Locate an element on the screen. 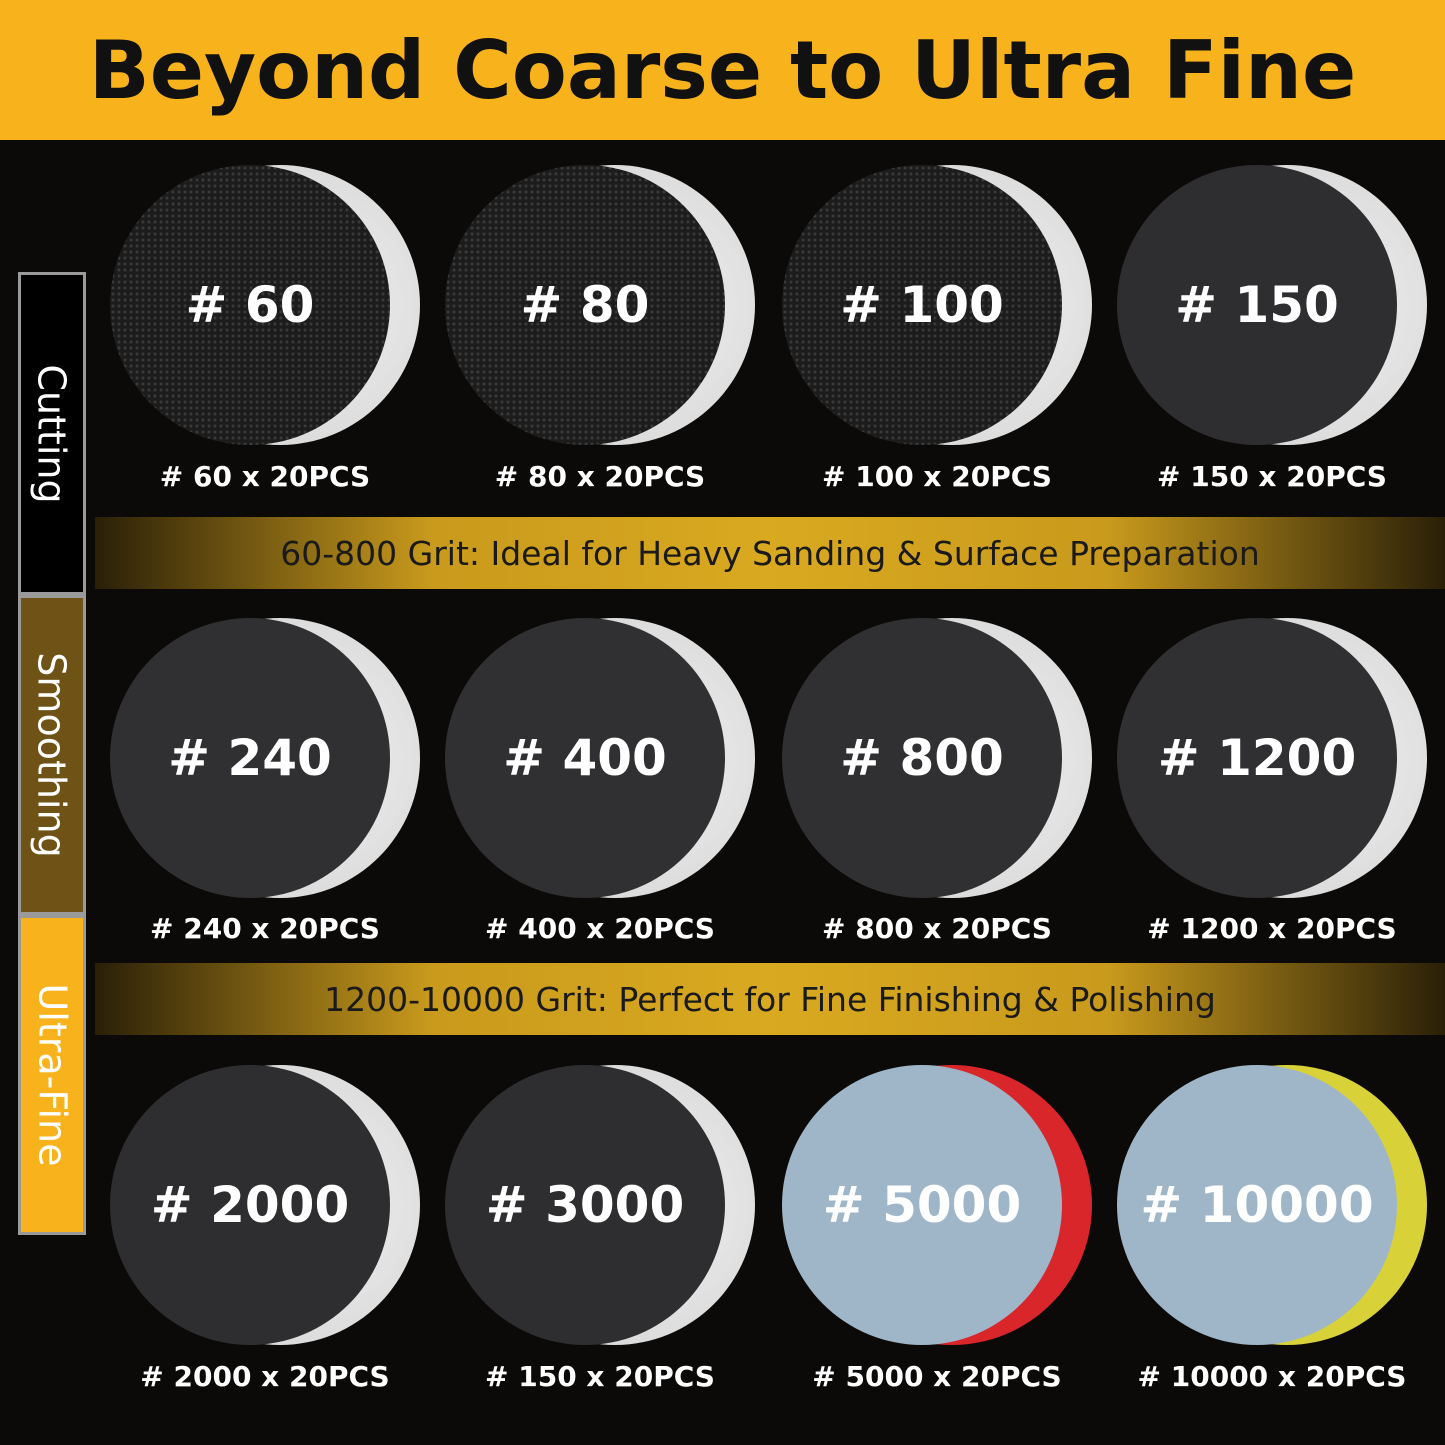 This screenshot has height=1445, width=1445. disc-label: # 800 is located at coordinates (922, 758).